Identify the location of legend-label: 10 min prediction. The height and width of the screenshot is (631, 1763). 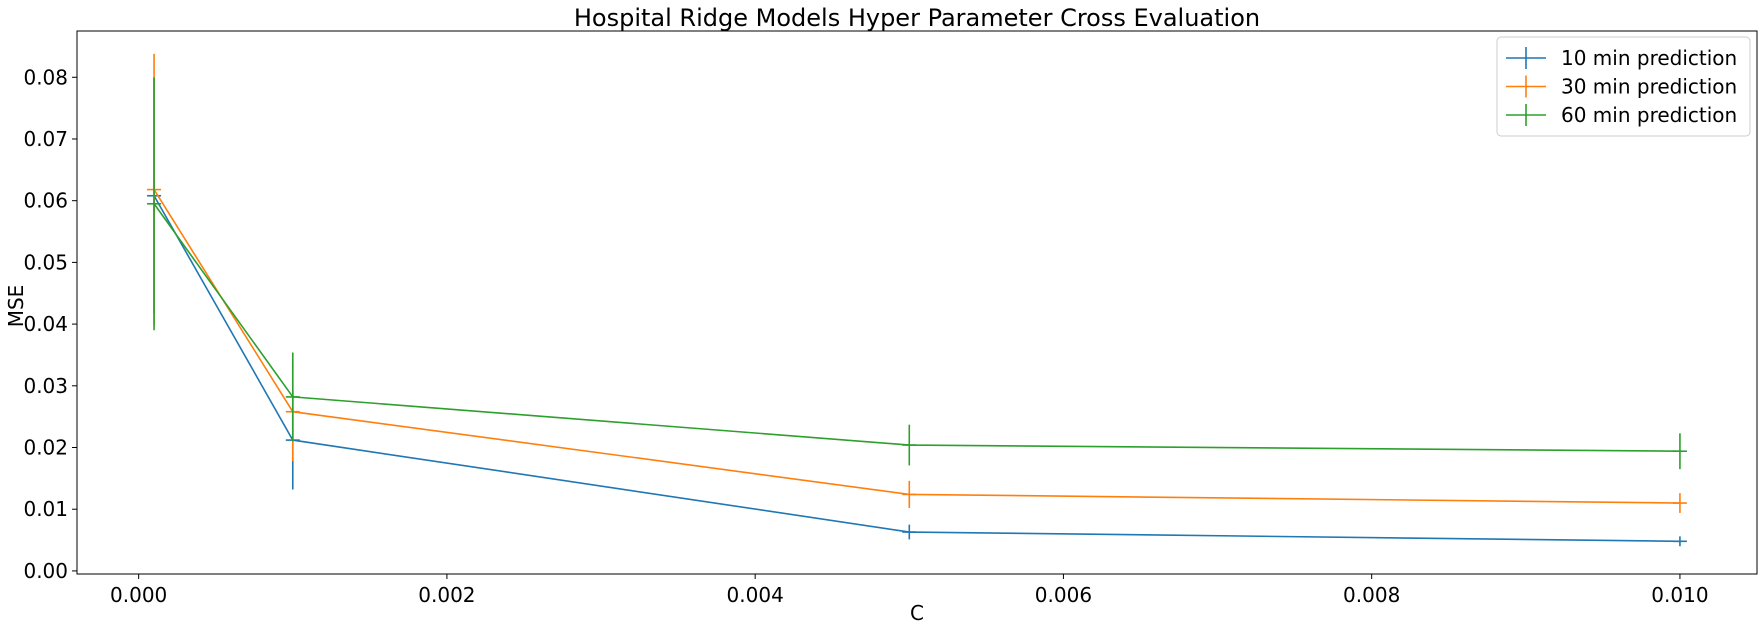
(1649, 58).